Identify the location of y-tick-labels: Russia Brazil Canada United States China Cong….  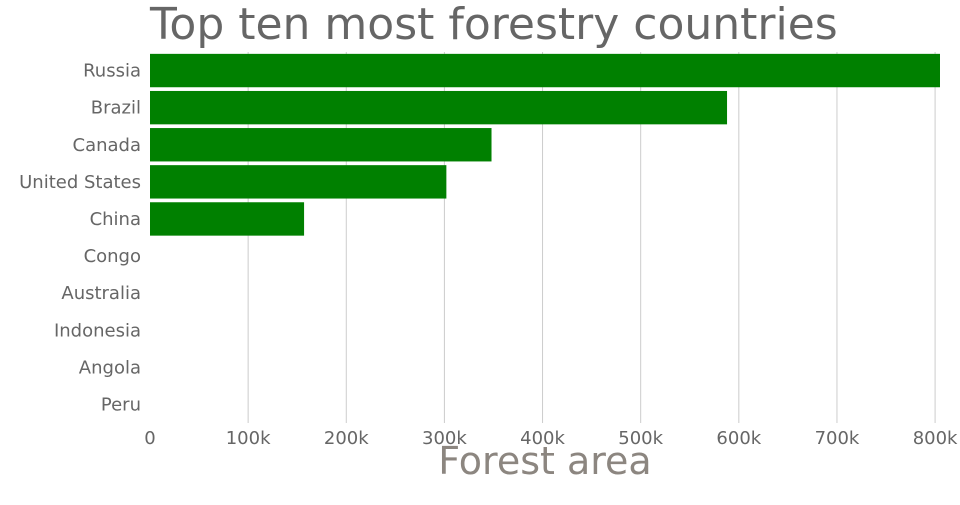
(80, 238).